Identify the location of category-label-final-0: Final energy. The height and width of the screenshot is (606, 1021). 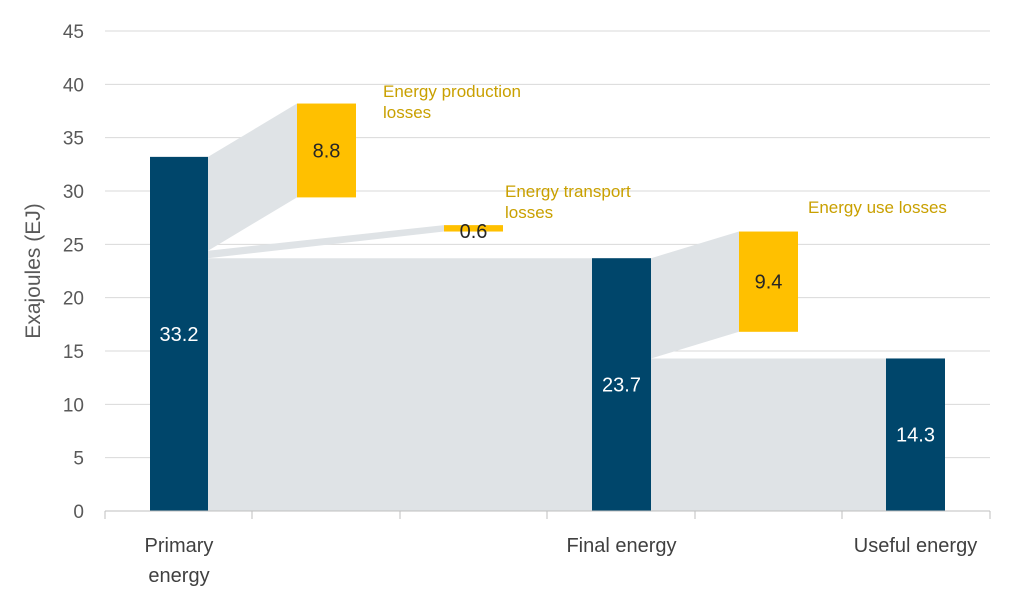
(621, 546).